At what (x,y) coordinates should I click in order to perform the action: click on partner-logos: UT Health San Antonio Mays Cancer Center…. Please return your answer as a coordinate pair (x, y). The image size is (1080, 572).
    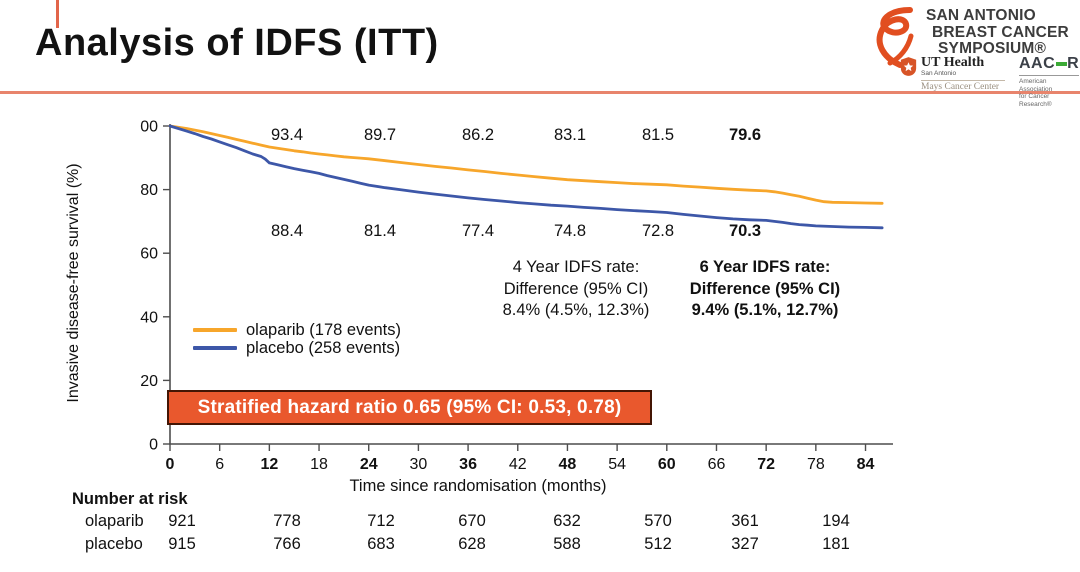
    Looking at the image, I should click on (990, 82).